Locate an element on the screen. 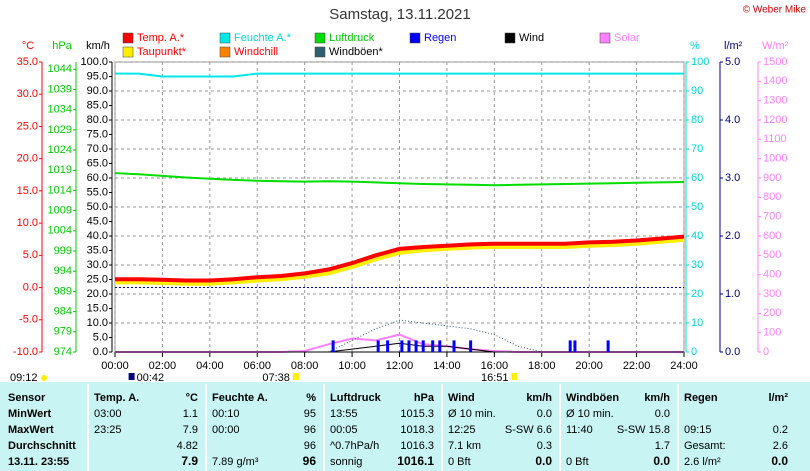 This screenshot has height=471, width=810. x-tick-label: 14:00 is located at coordinates (447, 366).